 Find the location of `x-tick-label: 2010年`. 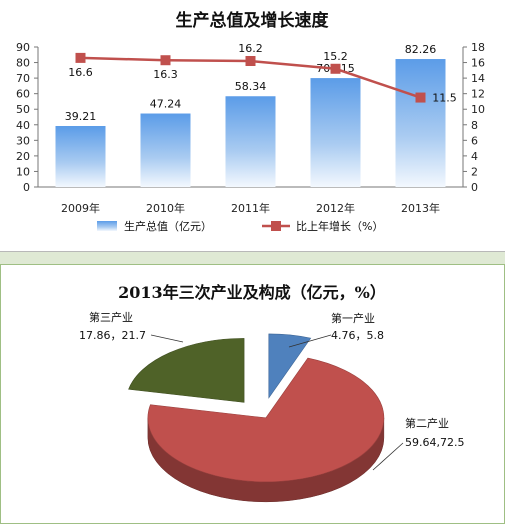

x-tick-label: 2010年 is located at coordinates (165, 208).